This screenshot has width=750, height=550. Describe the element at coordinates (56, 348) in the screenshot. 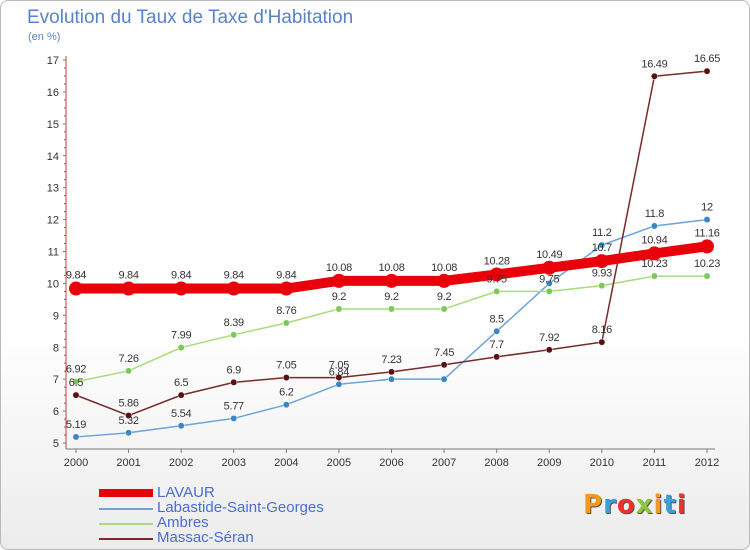

I see `y-tick-label: 8` at that location.